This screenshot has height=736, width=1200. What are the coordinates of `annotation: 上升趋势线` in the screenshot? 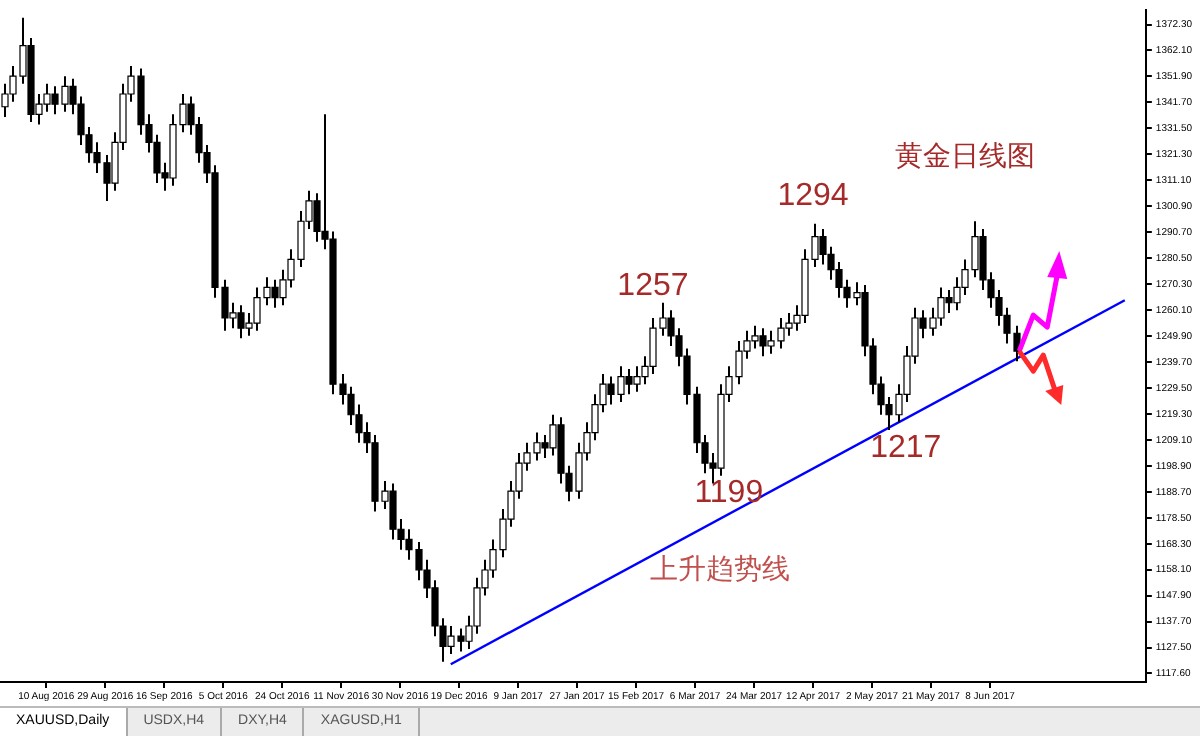 It's located at (720, 570).